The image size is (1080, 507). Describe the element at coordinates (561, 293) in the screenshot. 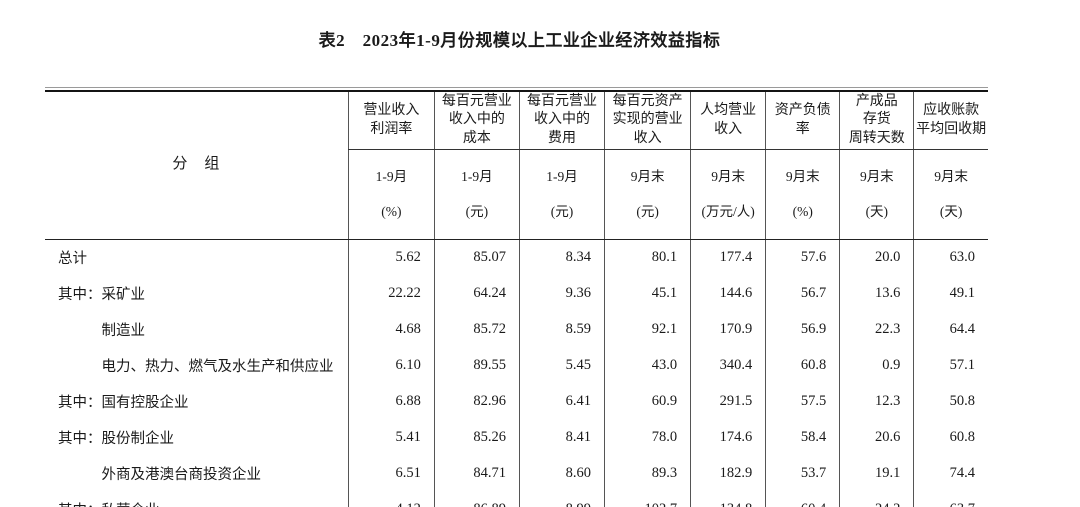

I see `cell-value: 9.36` at that location.